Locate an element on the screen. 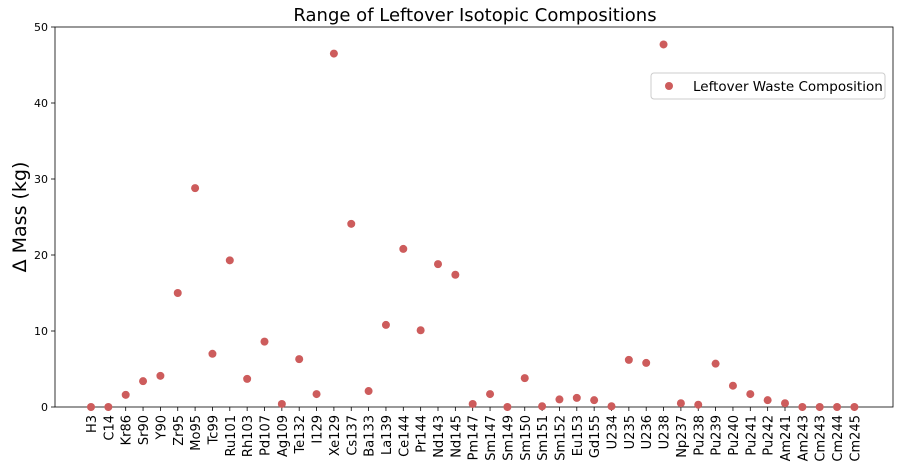 This screenshot has width=900, height=468. x-tick-label: Sr90 is located at coordinates (144, 430).